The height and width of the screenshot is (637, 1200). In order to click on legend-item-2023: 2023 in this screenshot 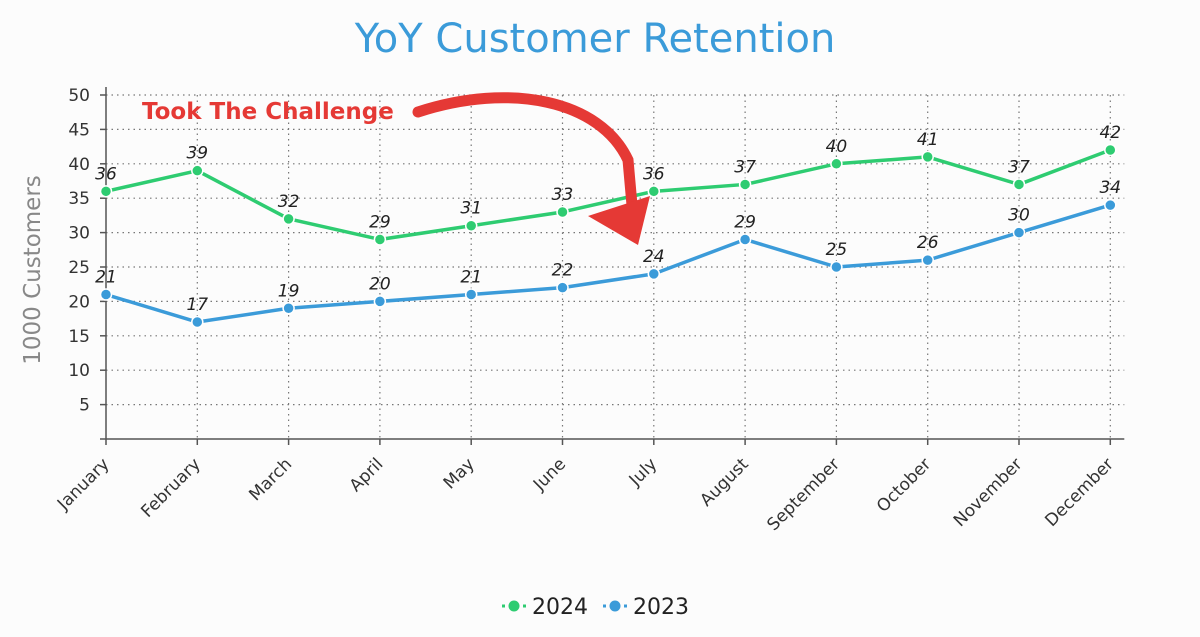, I will do `click(646, 607)`.